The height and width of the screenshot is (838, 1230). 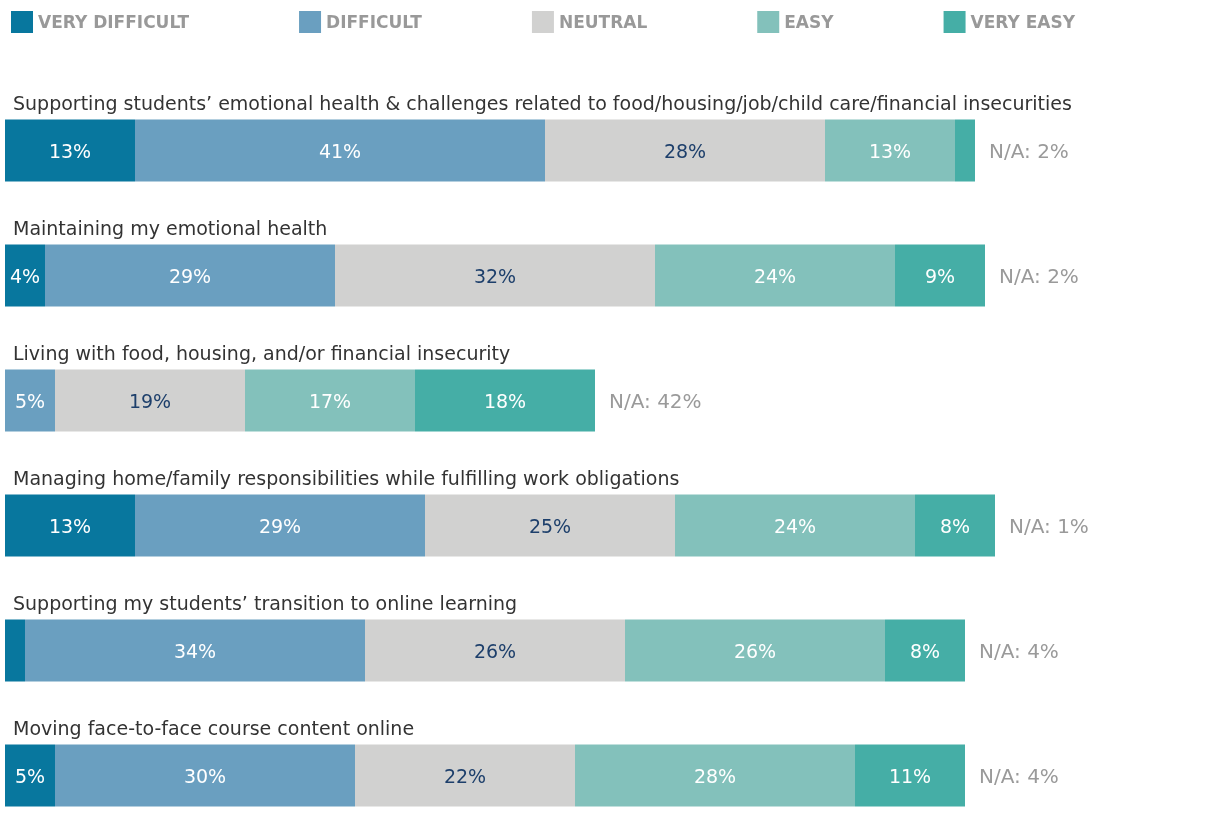 I want to click on y-tick-label: Managing home/family responsibilities while fulfilling work obligations, so click(x=346, y=478).